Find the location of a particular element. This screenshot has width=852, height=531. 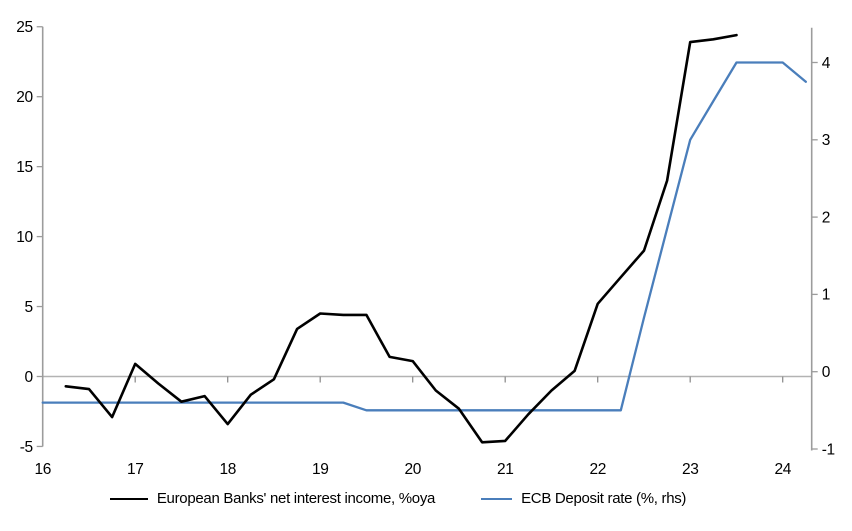

left-axis-tick-label: -5 is located at coordinates (26, 447).